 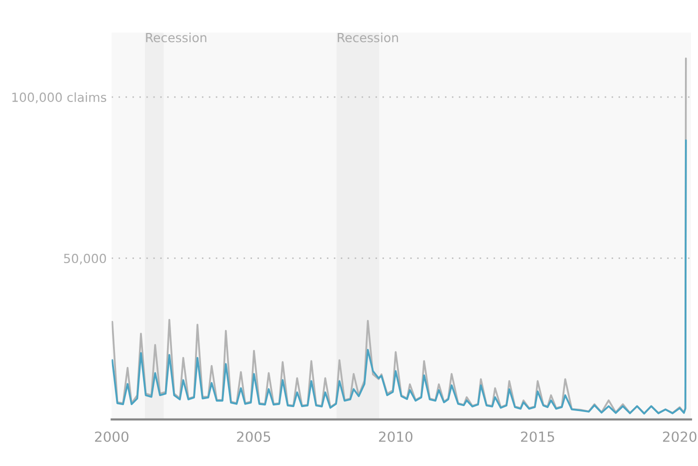 What do you see at coordinates (111, 436) in the screenshot?
I see `x-tick-label: 2000` at bounding box center [111, 436].